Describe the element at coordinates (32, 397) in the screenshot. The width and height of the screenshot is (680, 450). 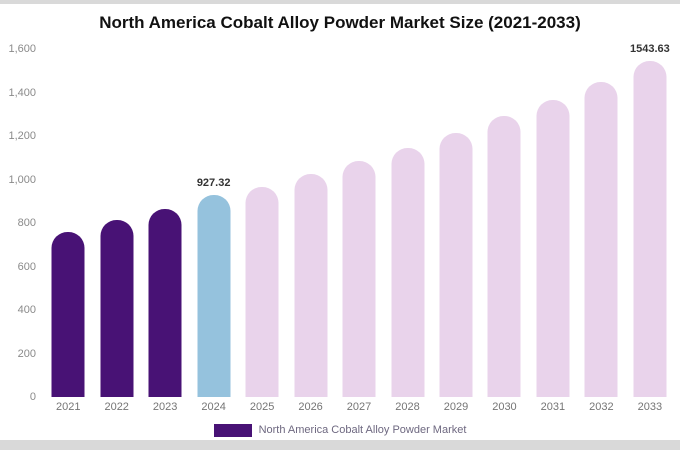
I see `y-axis-tick: 0` at that location.